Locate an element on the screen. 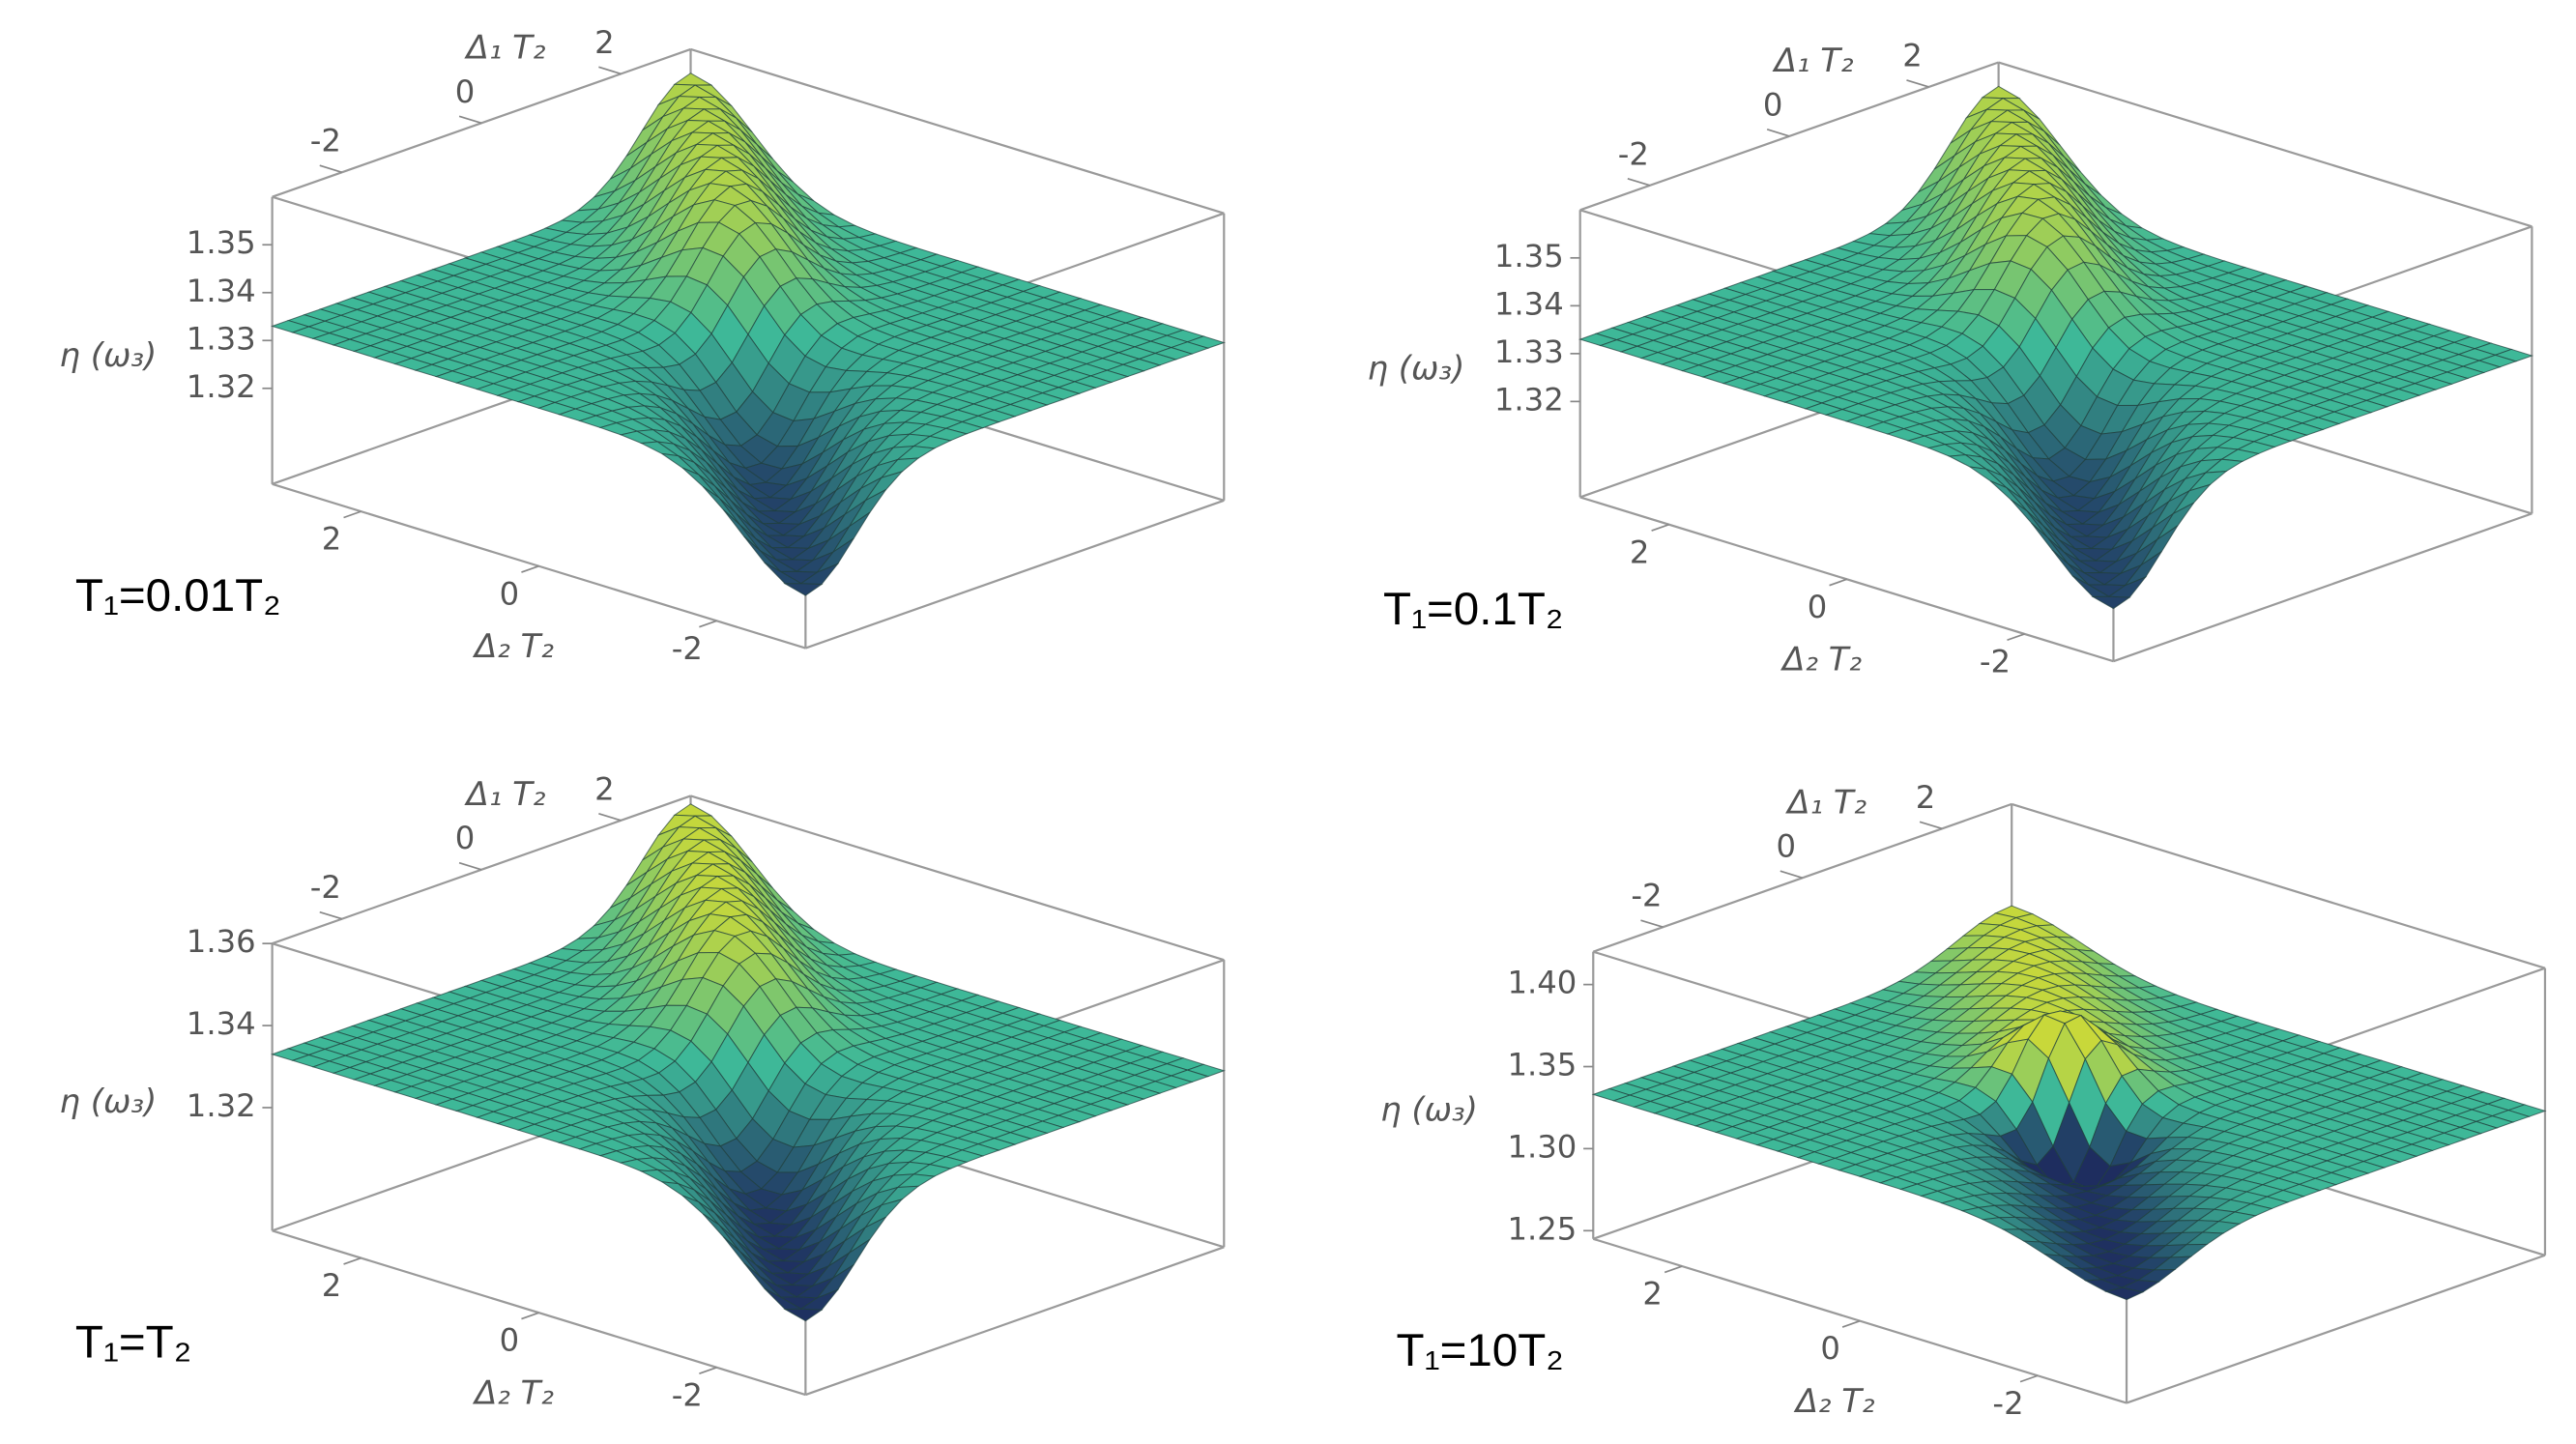 The image size is (2576, 1444). annotation: T₁=T₂ is located at coordinates (133, 1343).